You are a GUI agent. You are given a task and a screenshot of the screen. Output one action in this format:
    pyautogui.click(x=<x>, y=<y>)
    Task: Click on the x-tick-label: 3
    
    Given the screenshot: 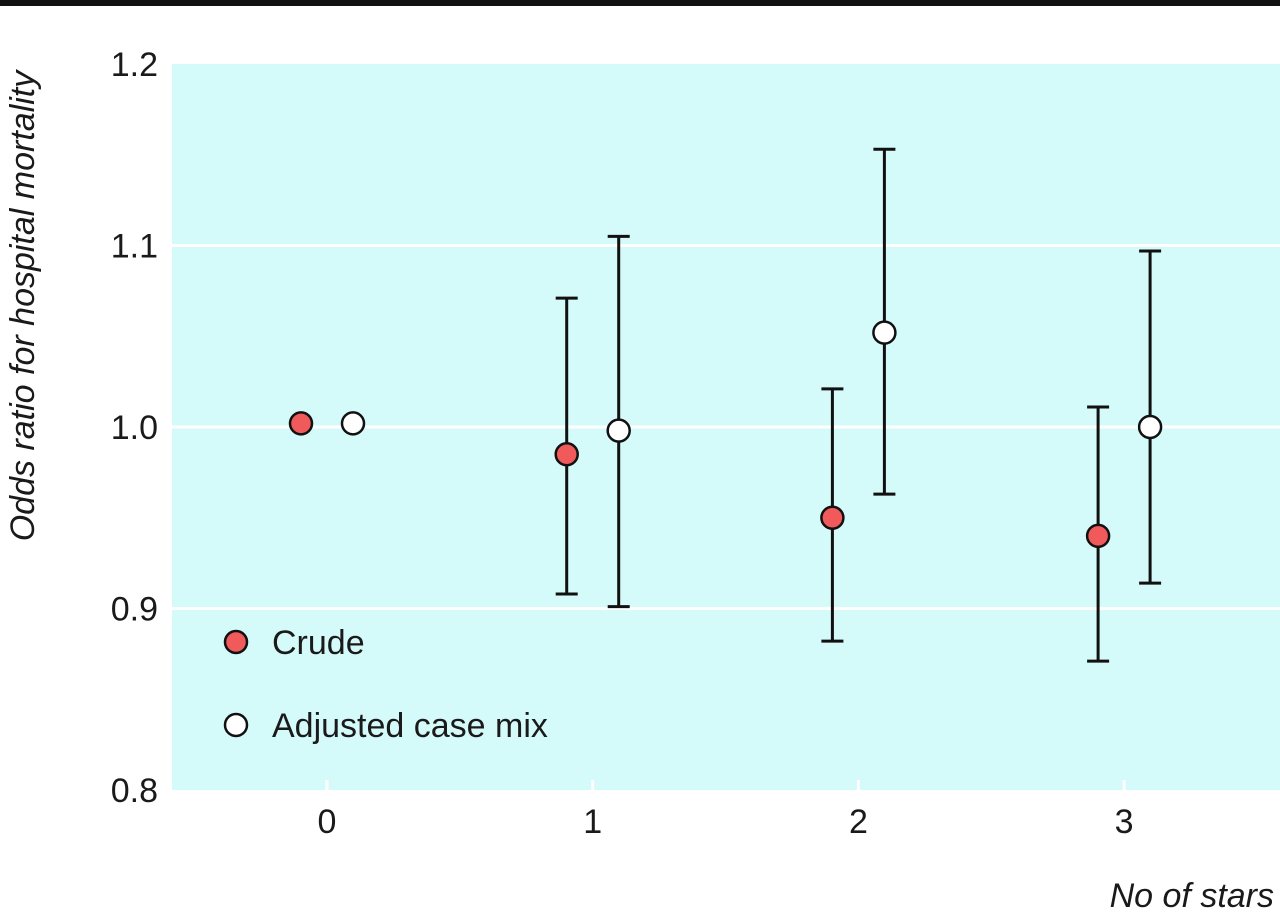 What is the action you would take?
    pyautogui.click(x=1124, y=822)
    